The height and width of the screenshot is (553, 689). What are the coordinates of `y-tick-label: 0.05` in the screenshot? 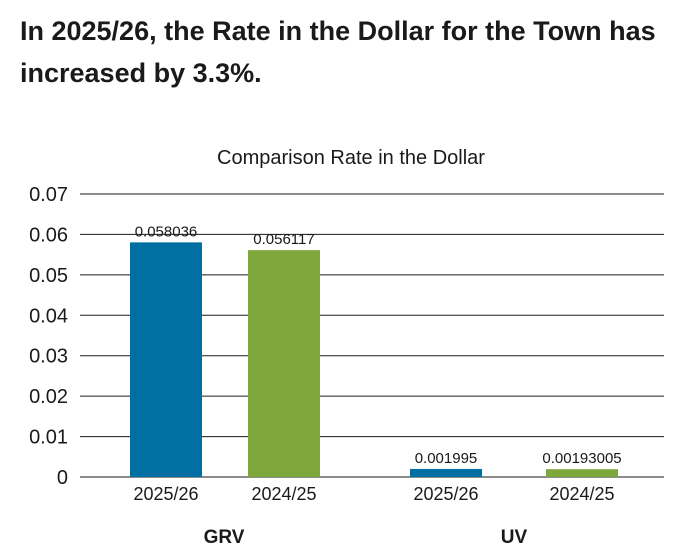 It's located at (48, 276).